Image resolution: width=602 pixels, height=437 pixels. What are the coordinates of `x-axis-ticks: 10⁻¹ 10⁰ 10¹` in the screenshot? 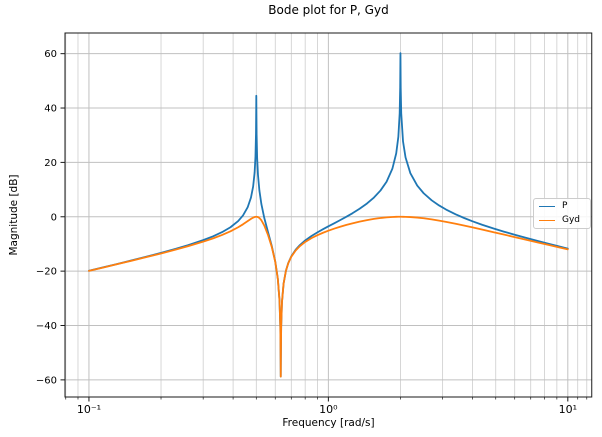 It's located at (326, 406).